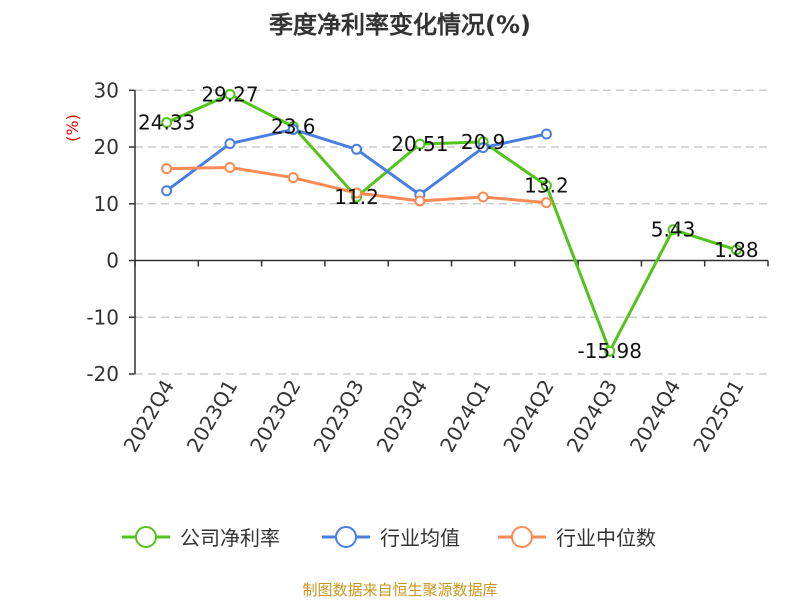 The width and height of the screenshot is (800, 600). I want to click on data-label: -15.98, so click(610, 351).